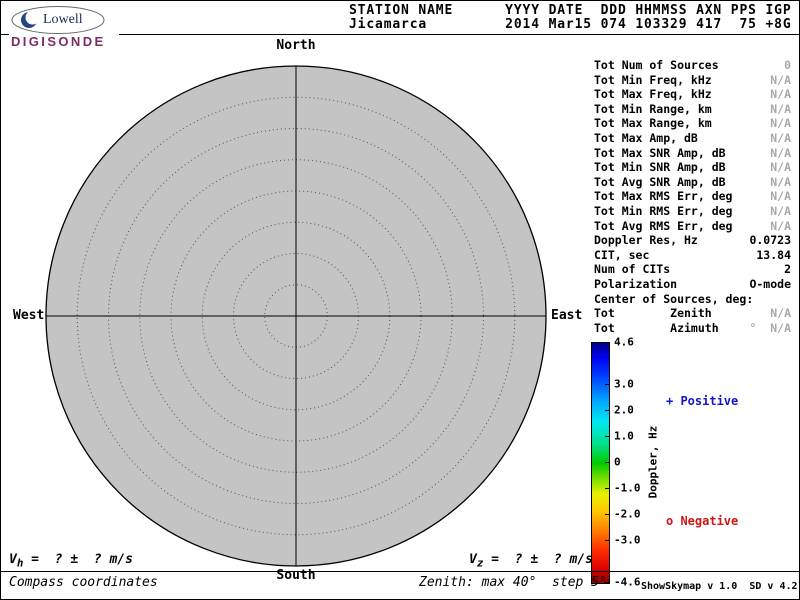 Image resolution: width=800 pixels, height=600 pixels. Describe the element at coordinates (663, 210) in the screenshot. I see `param-label: Tot Min RMS Err, deg` at that location.